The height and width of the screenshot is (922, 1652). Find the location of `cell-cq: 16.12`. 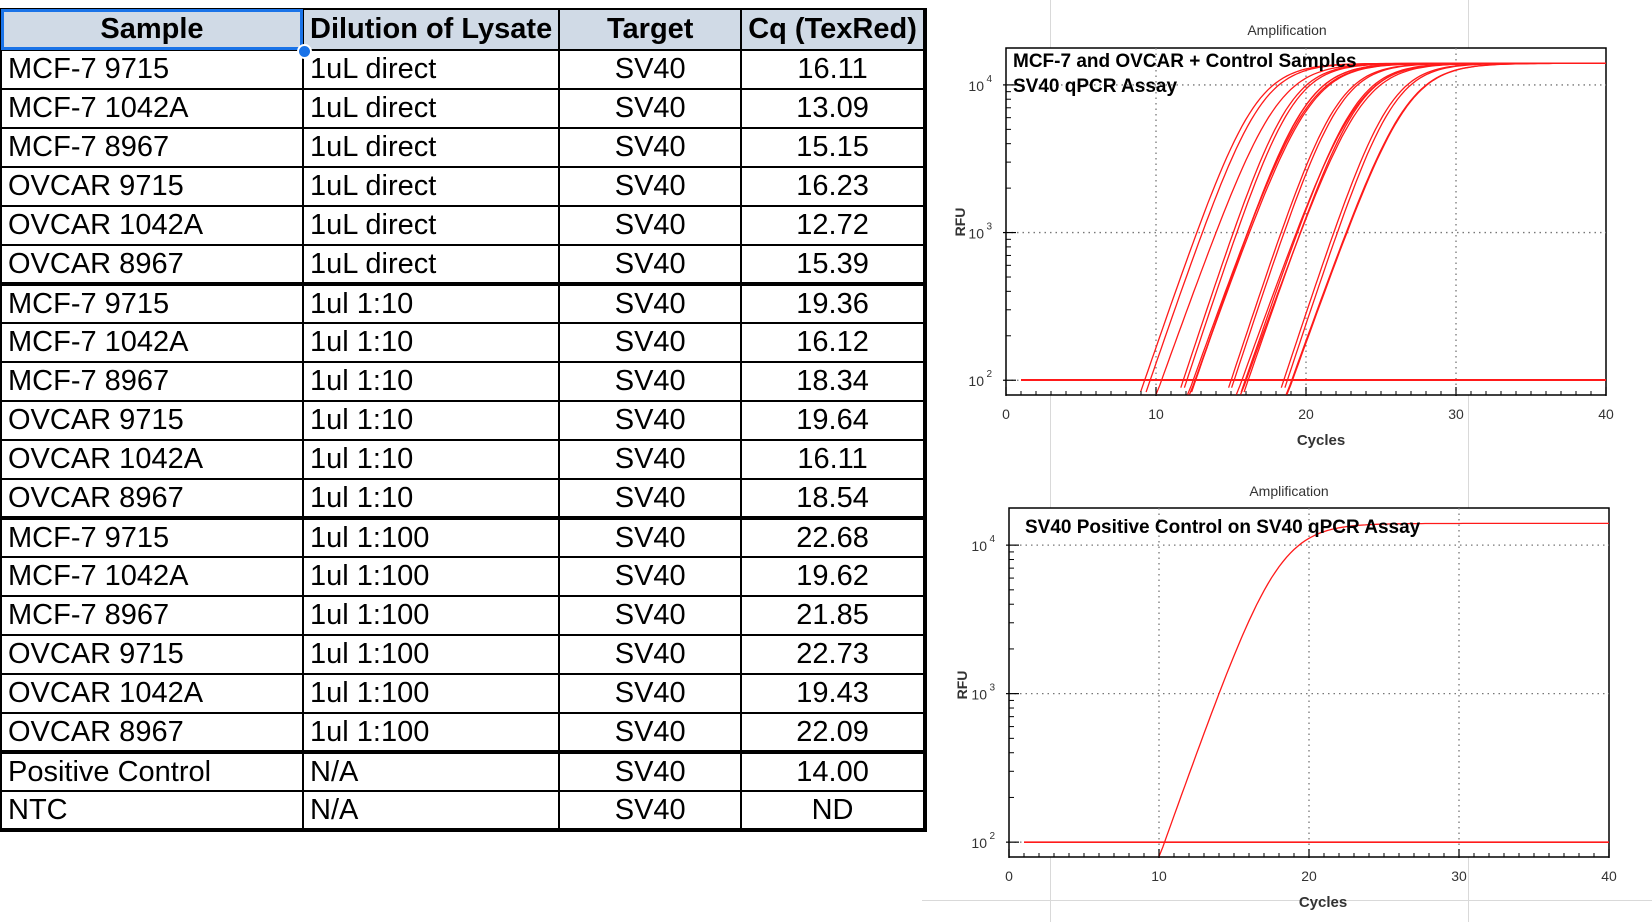

cell-cq: 16.12 is located at coordinates (833, 342).